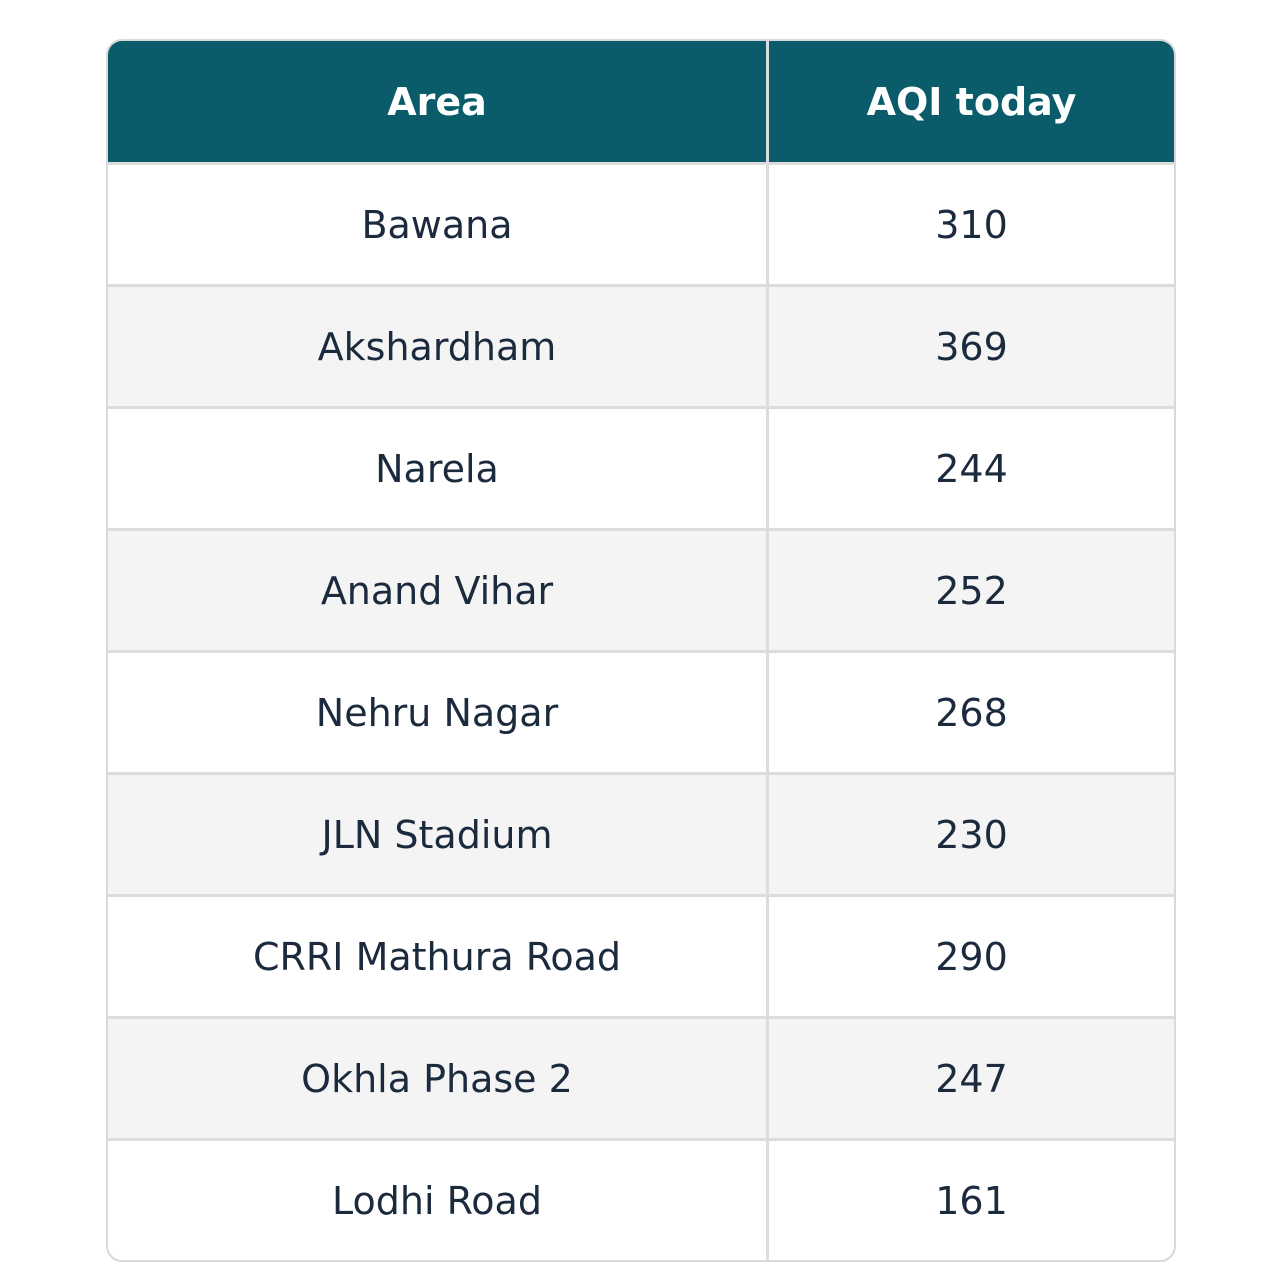 The image size is (1280, 1280). I want to click on area-cell: Okhla Phase 2, so click(438, 1078).